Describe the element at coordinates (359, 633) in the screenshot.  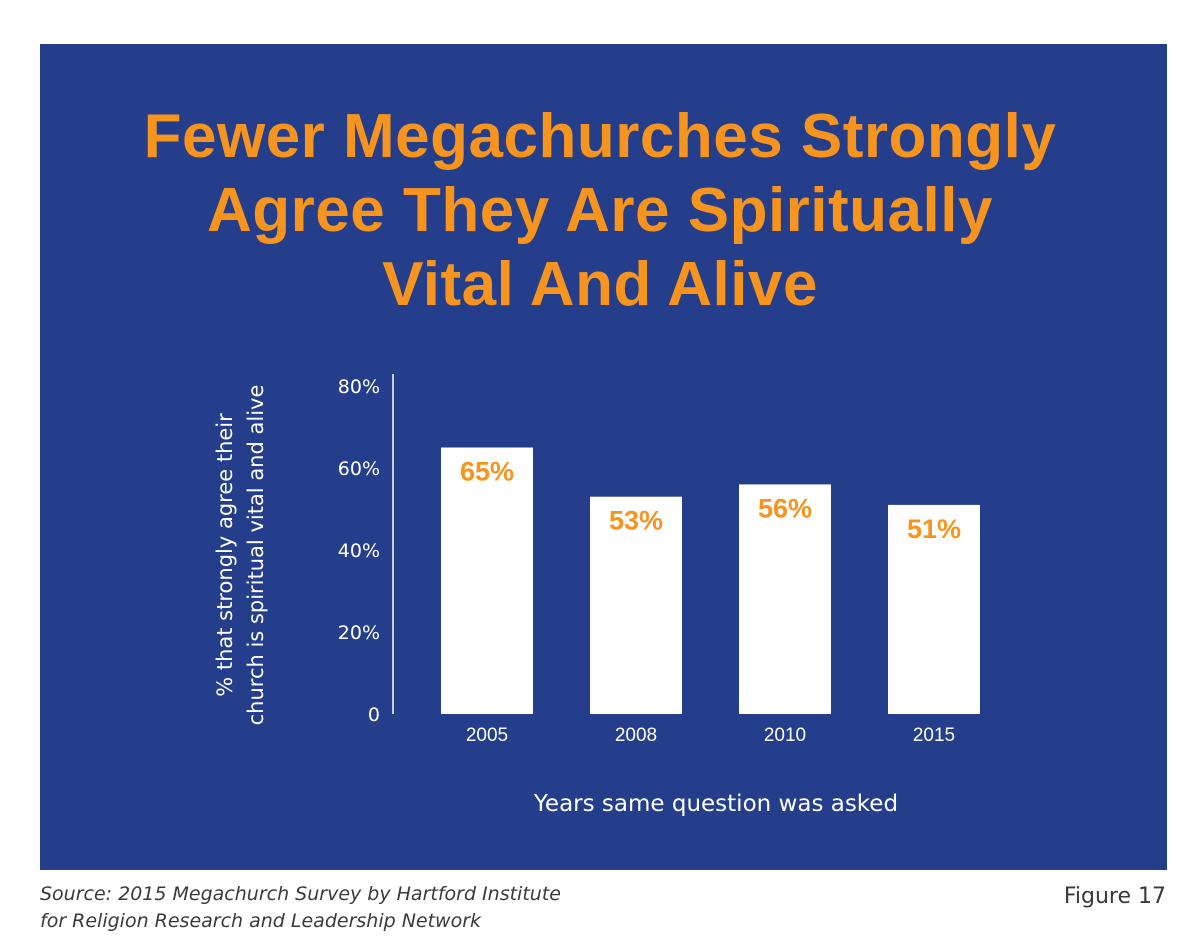
I see `y-tick-label: 20%` at that location.